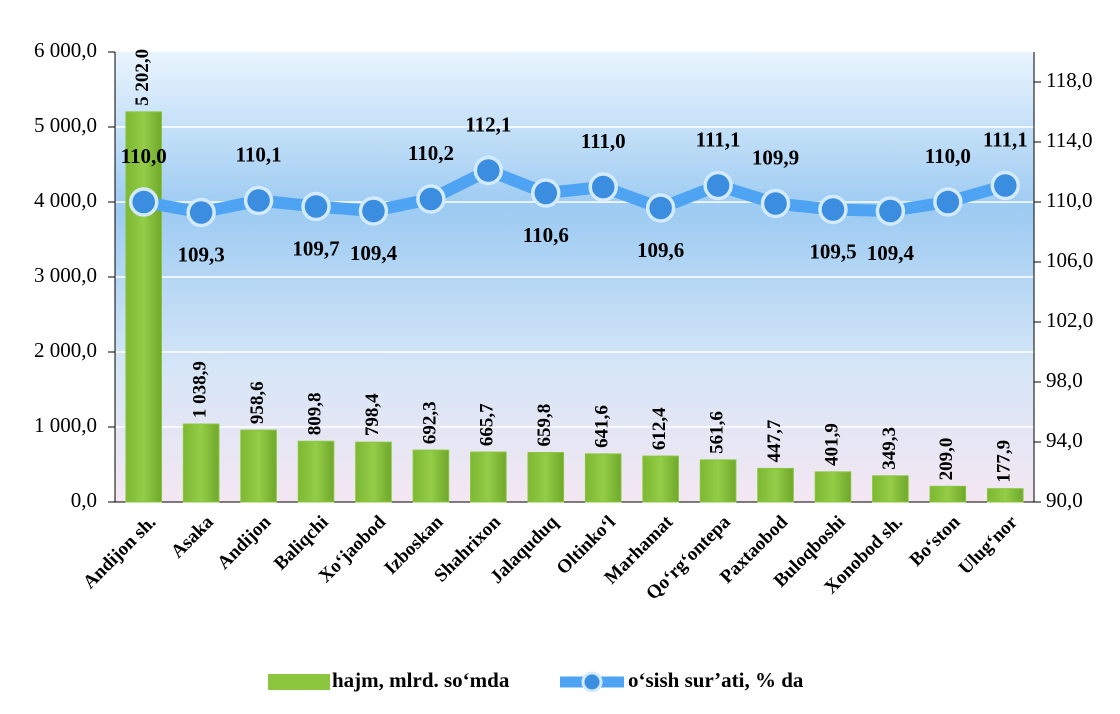 This screenshot has height=714, width=1120. What do you see at coordinates (1064, 440) in the screenshot?
I see `y2-tick-label: 94,0` at bounding box center [1064, 440].